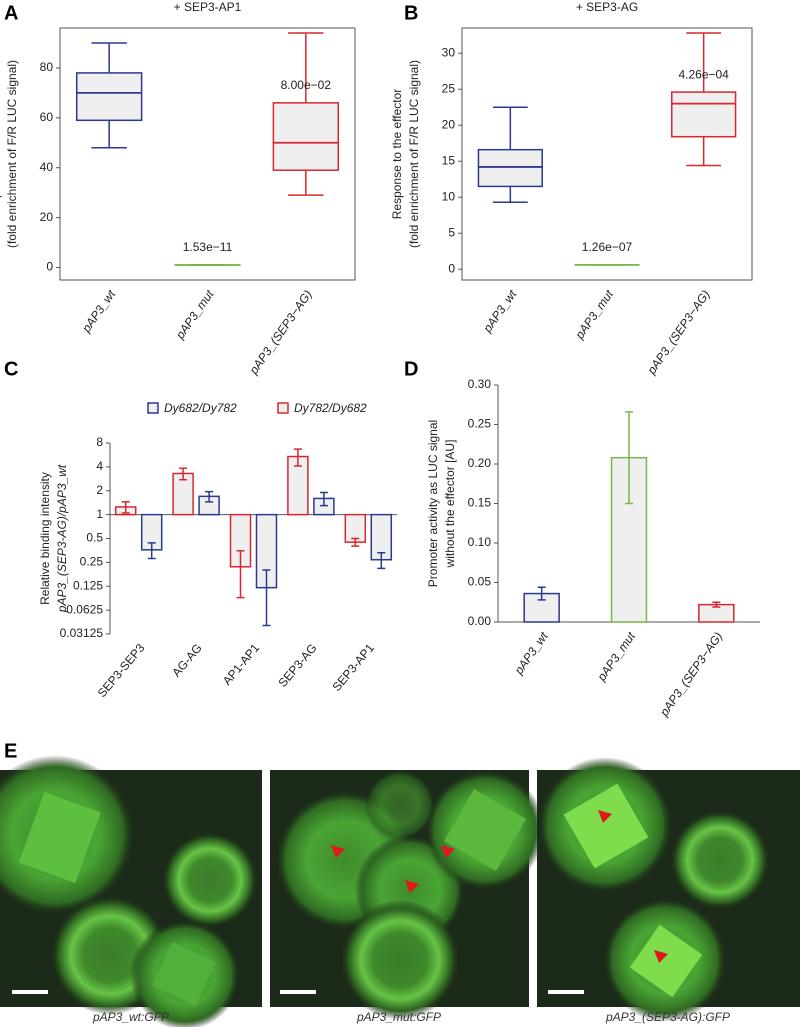 This screenshot has width=800, height=1027. What do you see at coordinates (200, 408) in the screenshot?
I see `legend-label: Dy682/Dy782` at bounding box center [200, 408].